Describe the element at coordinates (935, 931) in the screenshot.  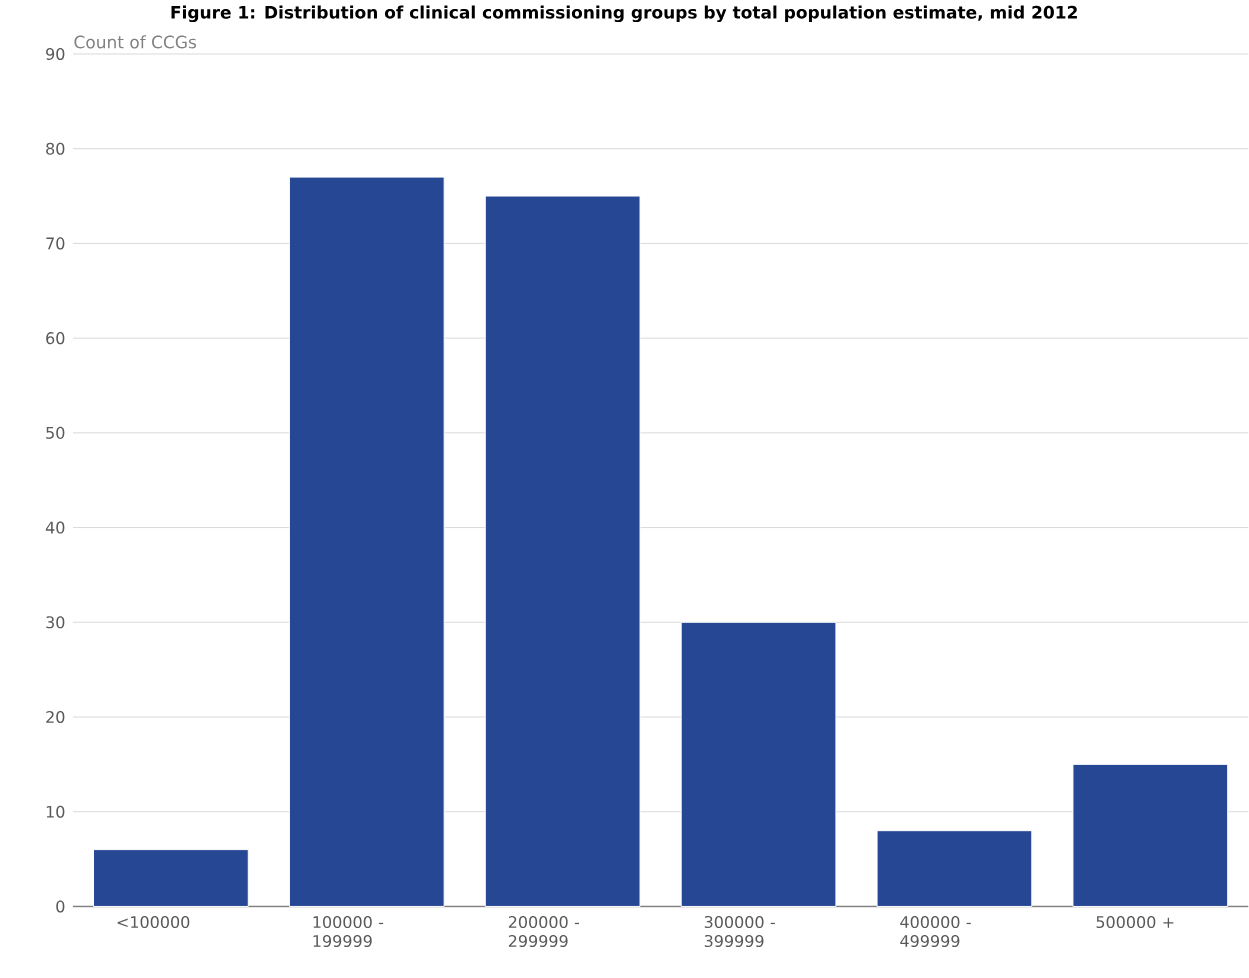
I see `x-tick-label: 400000 - 499999` at that location.